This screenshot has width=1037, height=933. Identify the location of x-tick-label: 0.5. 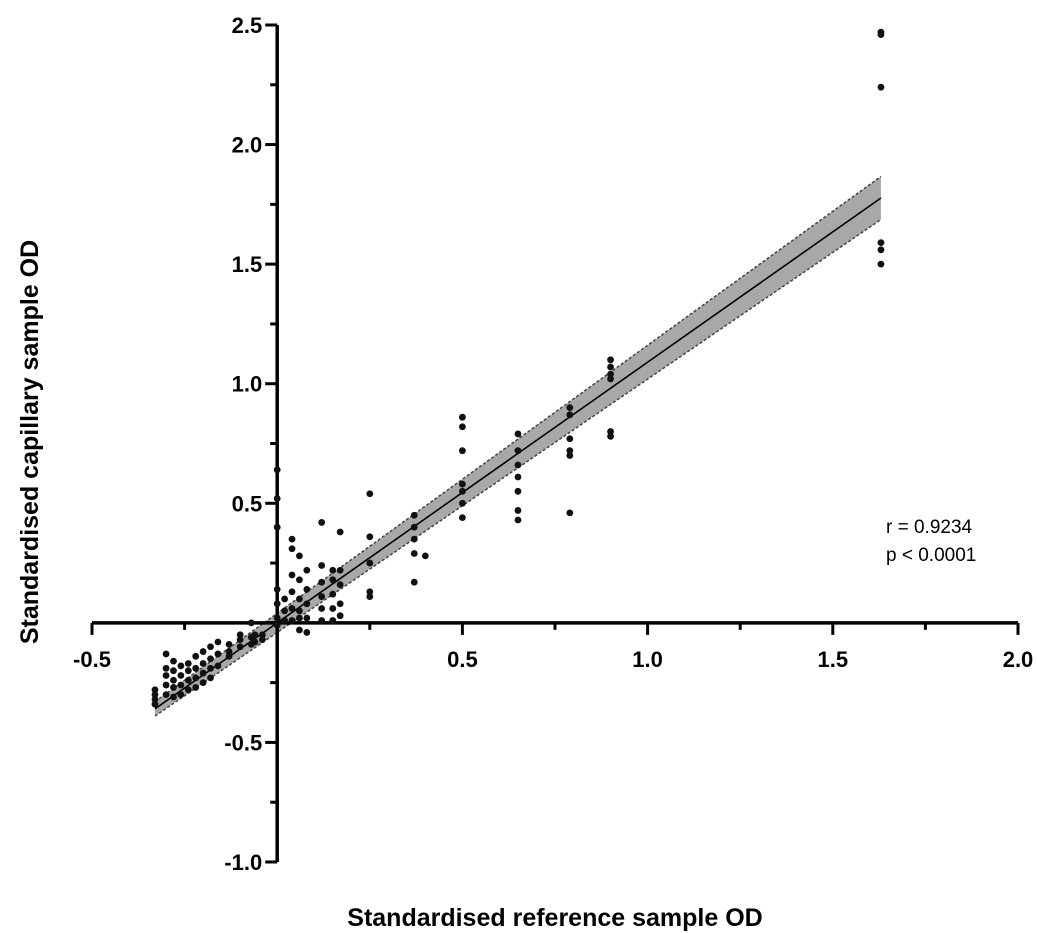
(462, 659).